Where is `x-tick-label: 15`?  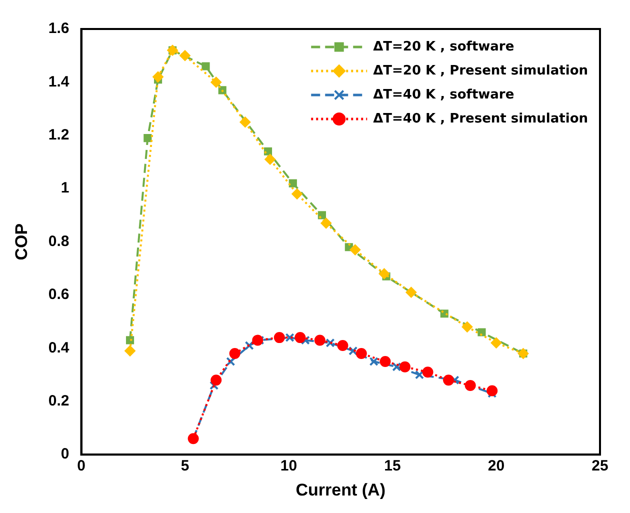
x-tick-label: 15 is located at coordinates (392, 466).